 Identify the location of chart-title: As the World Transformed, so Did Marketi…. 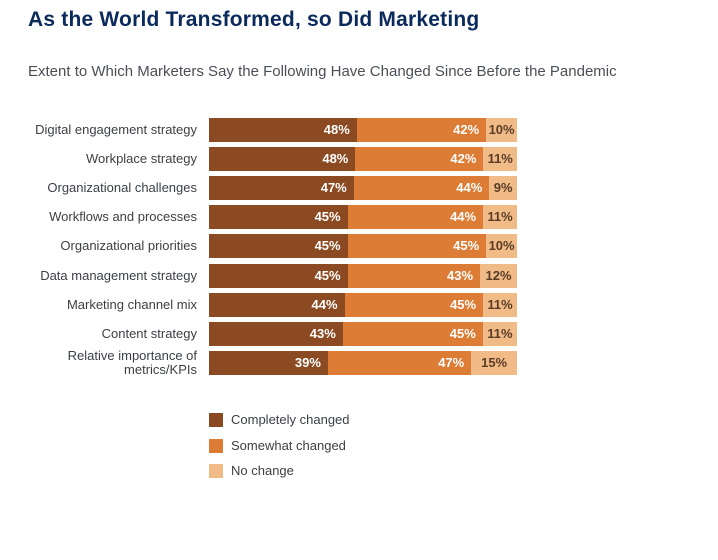
(254, 19).